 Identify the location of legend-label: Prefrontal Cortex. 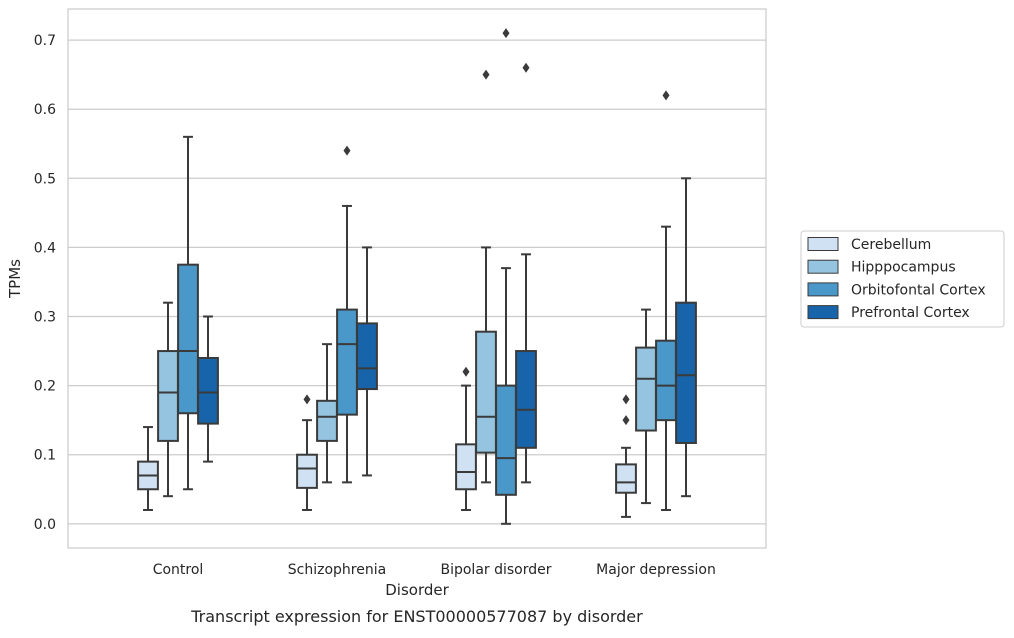
(910, 313).